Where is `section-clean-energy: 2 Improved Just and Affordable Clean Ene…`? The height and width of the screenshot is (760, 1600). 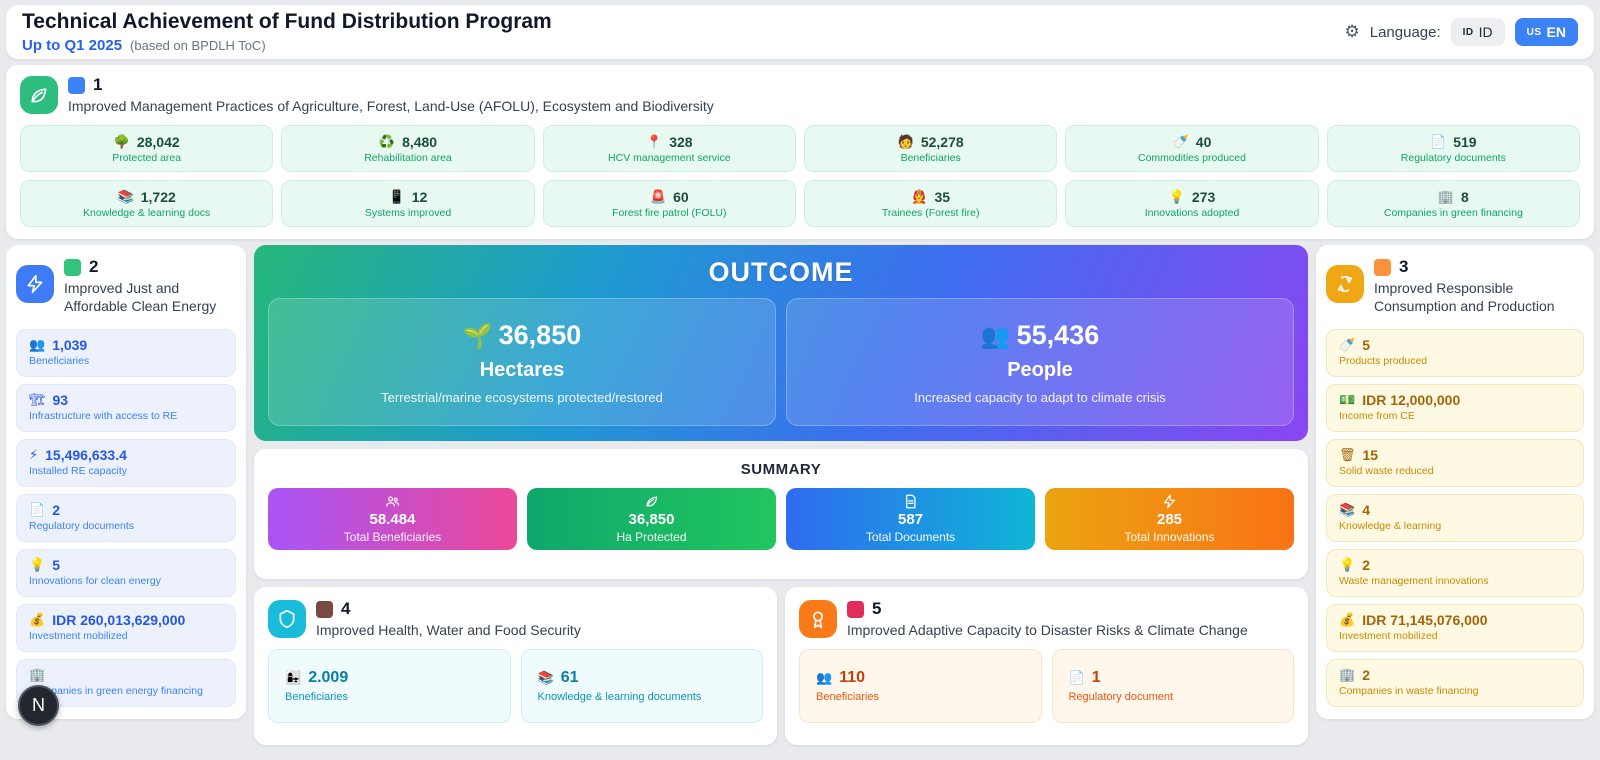 section-clean-energy: 2 Improved Just and Affordable Clean Ene… is located at coordinates (126, 482).